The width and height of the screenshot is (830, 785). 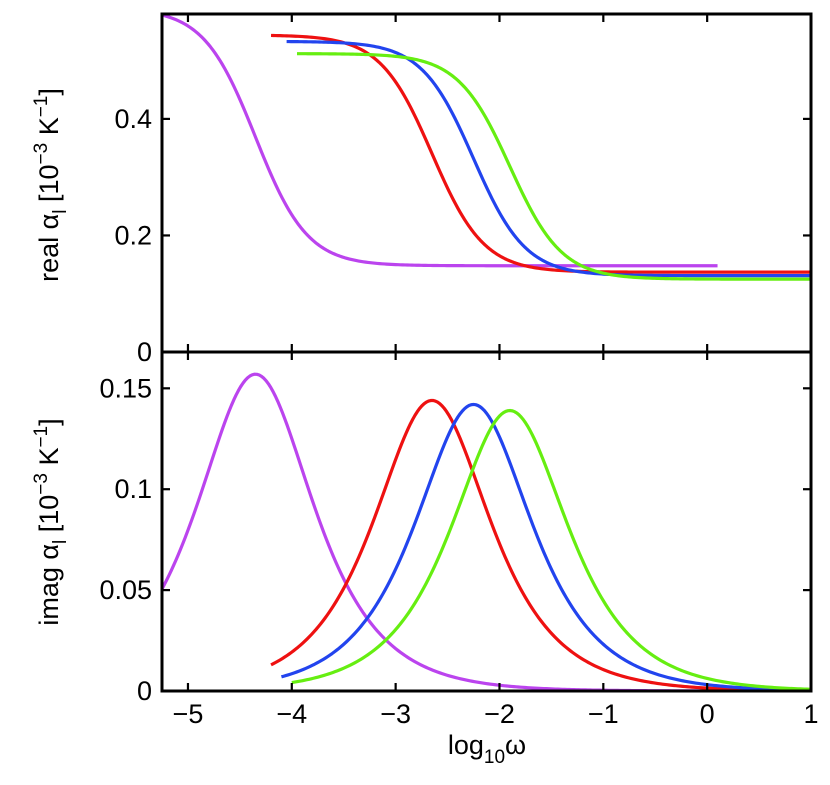 I want to click on top-y-axis-label: real αl [10−3 K−1], so click(x=51, y=185).